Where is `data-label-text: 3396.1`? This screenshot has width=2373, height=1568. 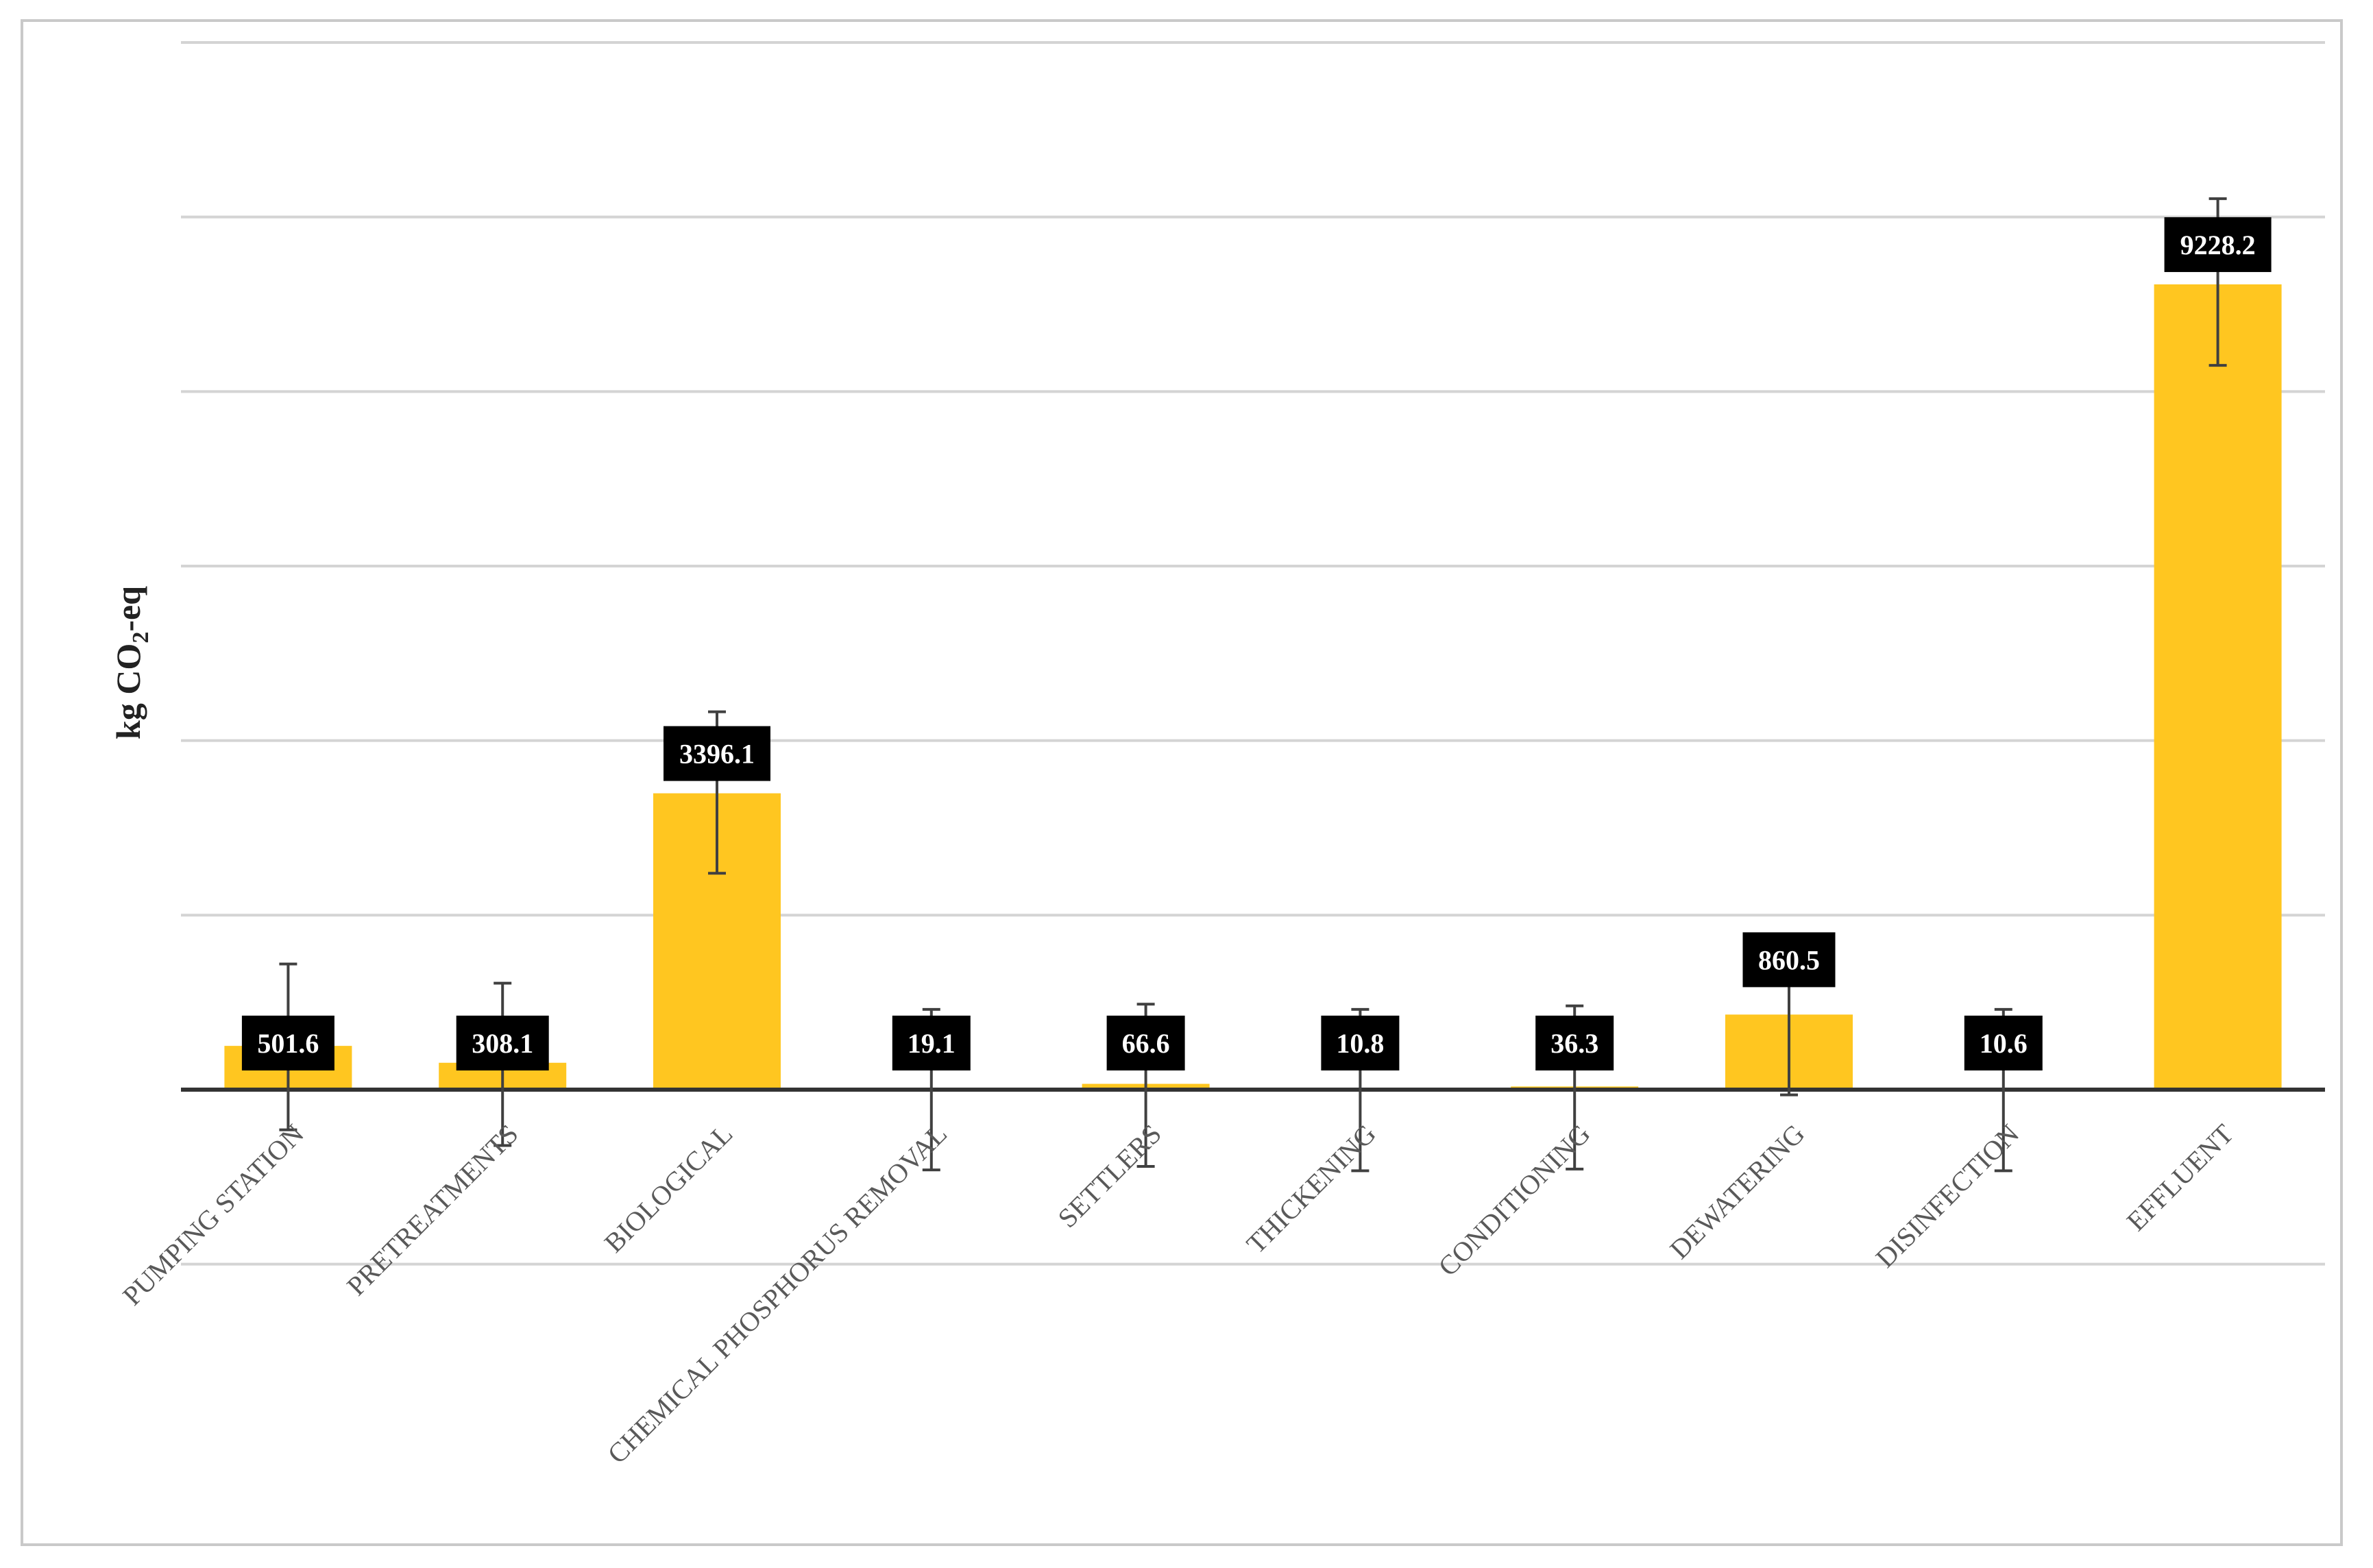 data-label-text: 3396.1 is located at coordinates (717, 754).